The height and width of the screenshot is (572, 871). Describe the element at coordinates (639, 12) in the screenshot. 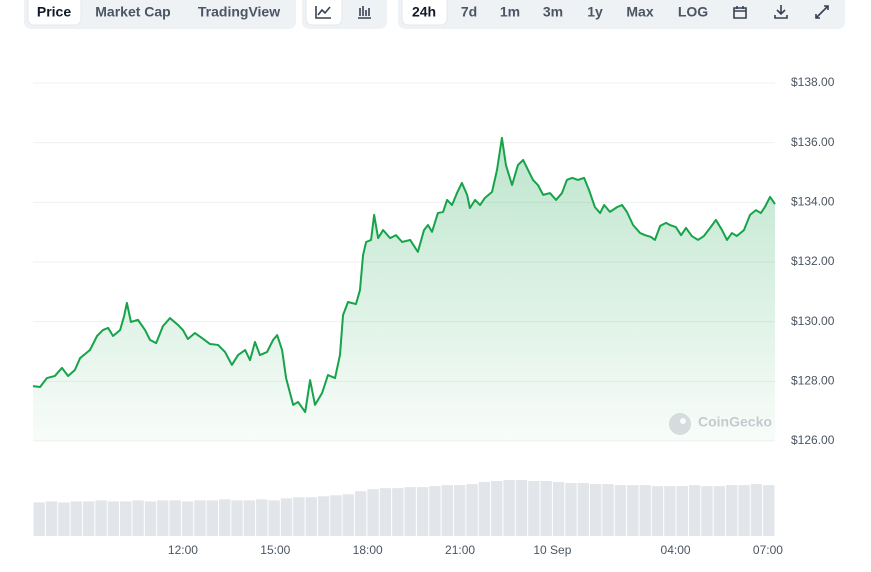

I see `range-max: Max` at that location.